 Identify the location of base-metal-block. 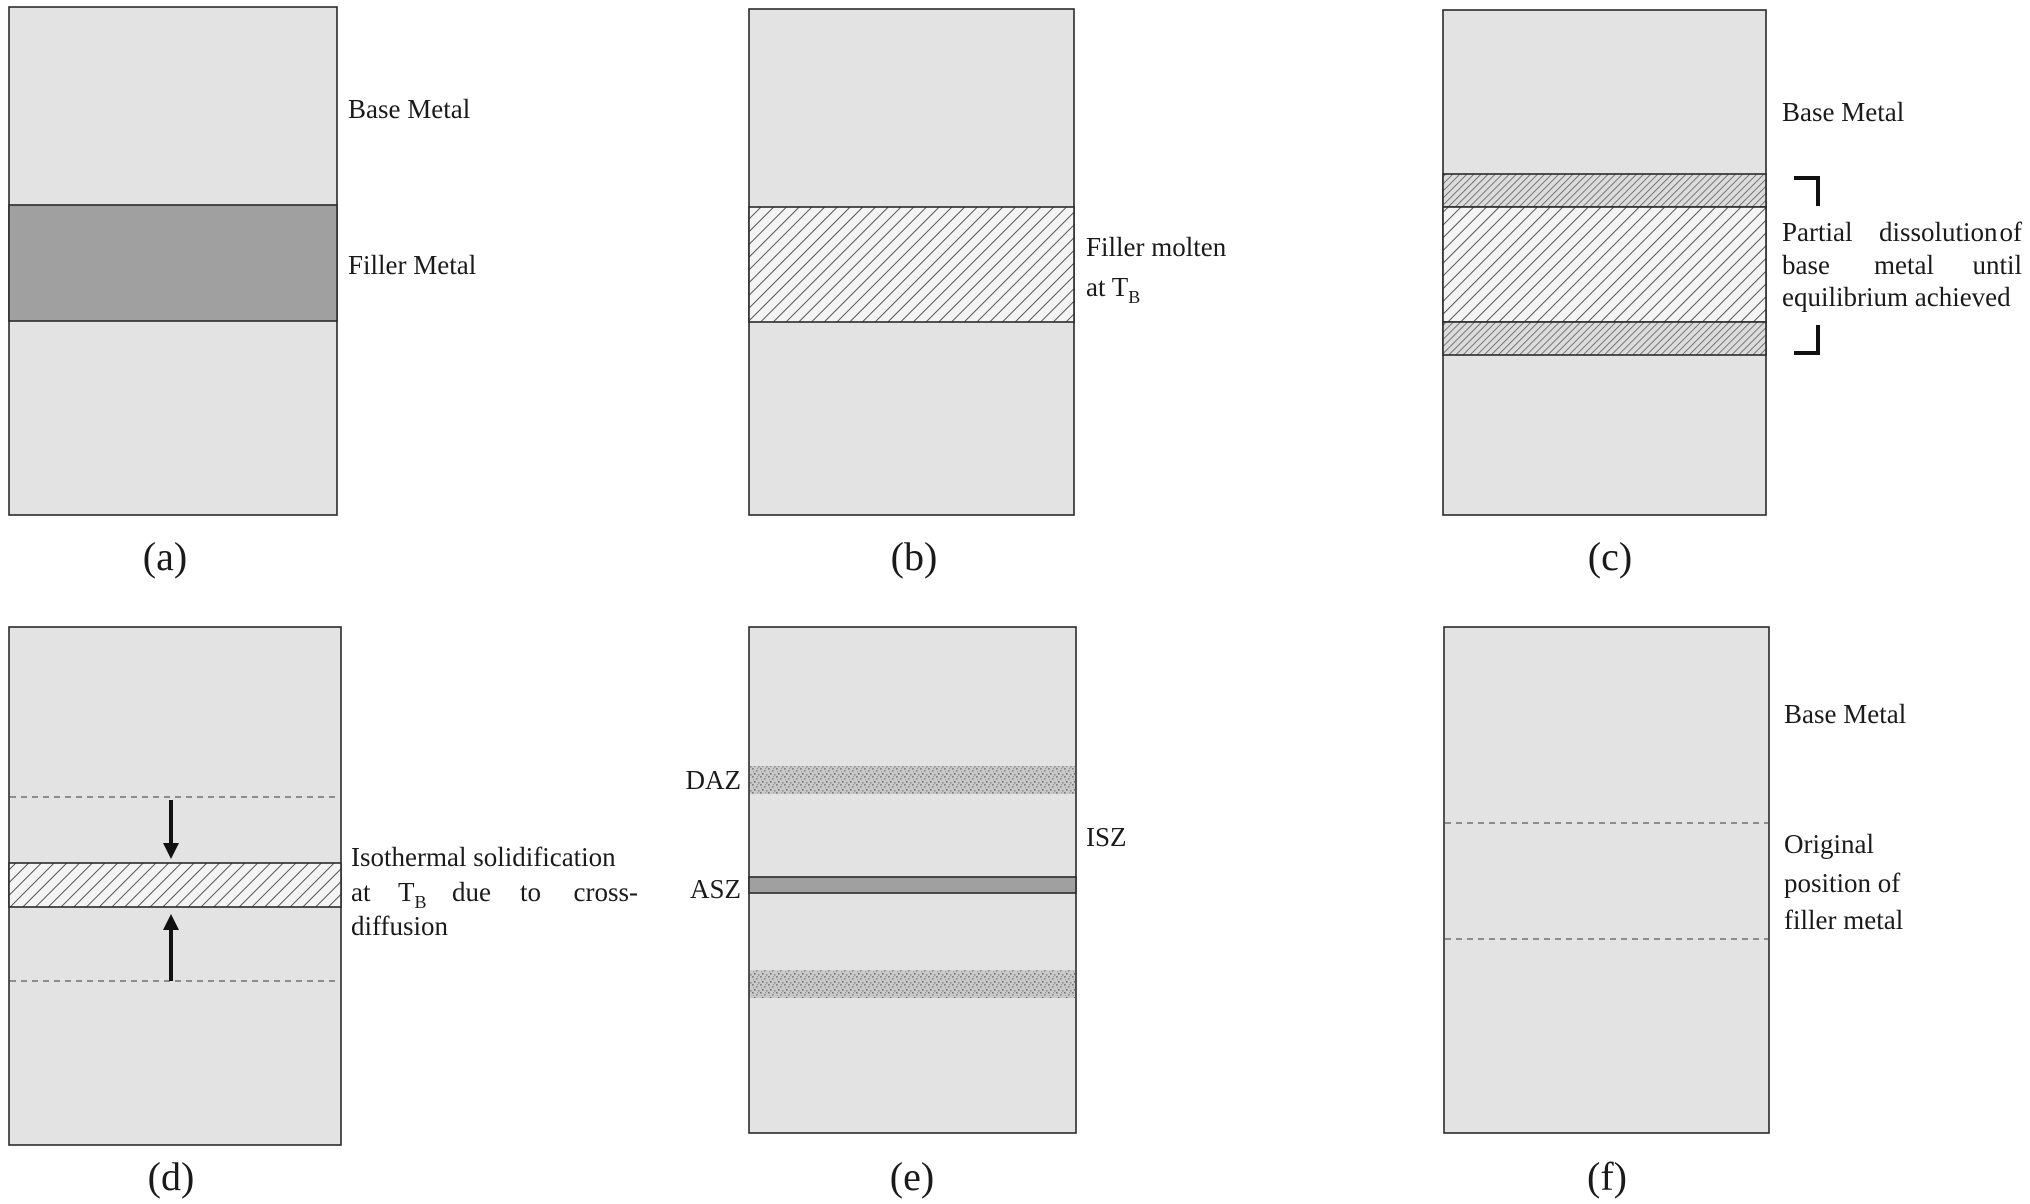
(1606, 880).